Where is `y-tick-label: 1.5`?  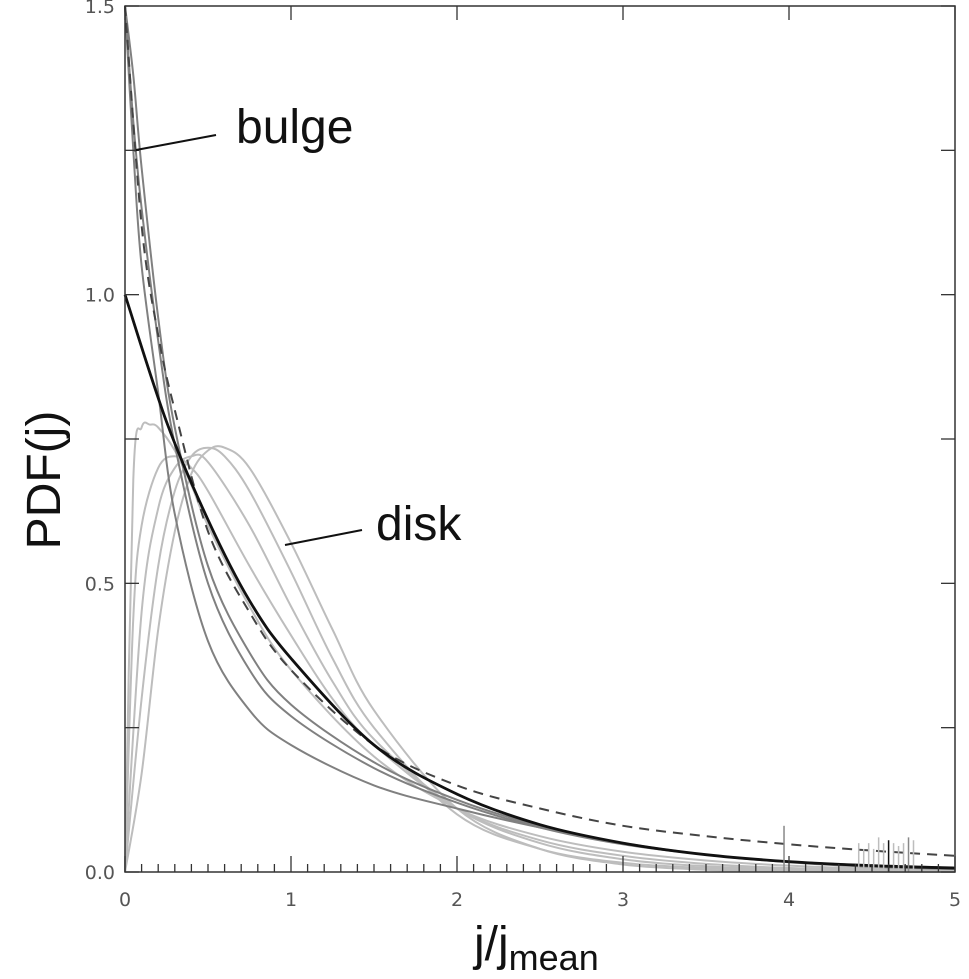
y-tick-label: 1.5 is located at coordinates (100, 9).